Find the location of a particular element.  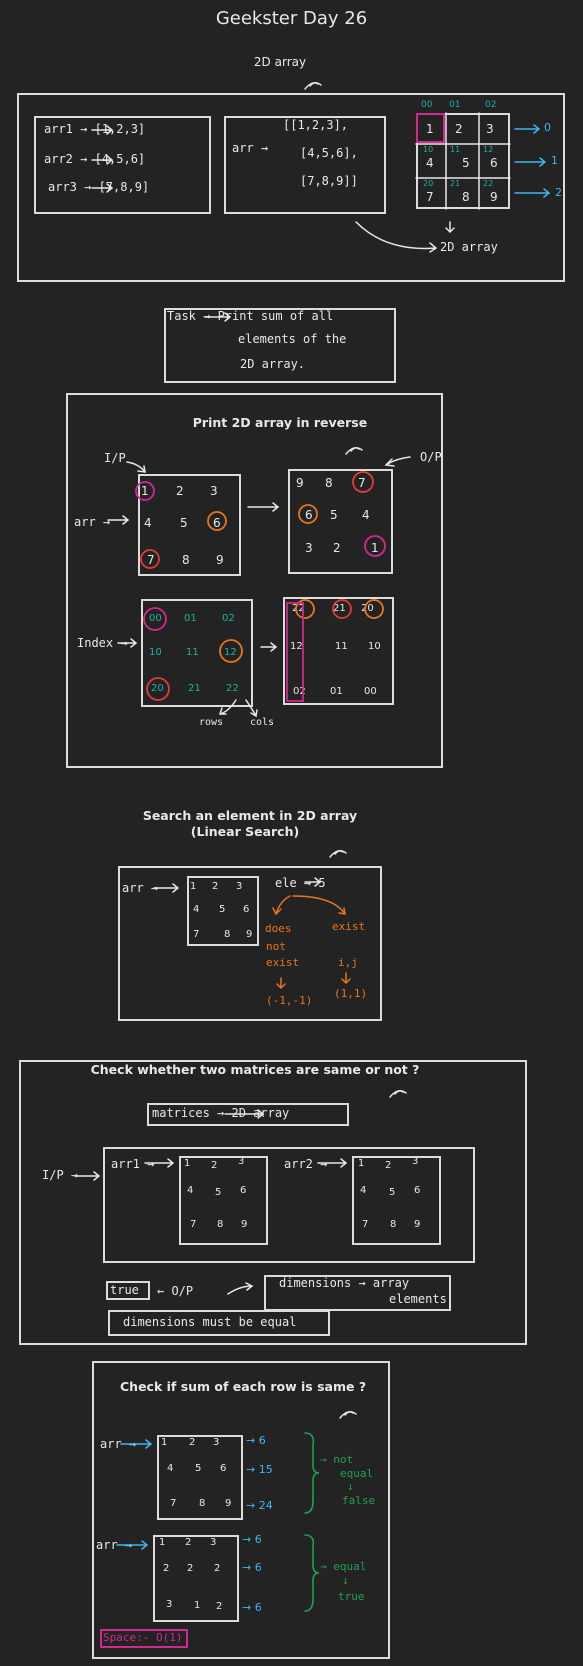

grid-index: 20 is located at coordinates (428, 183).